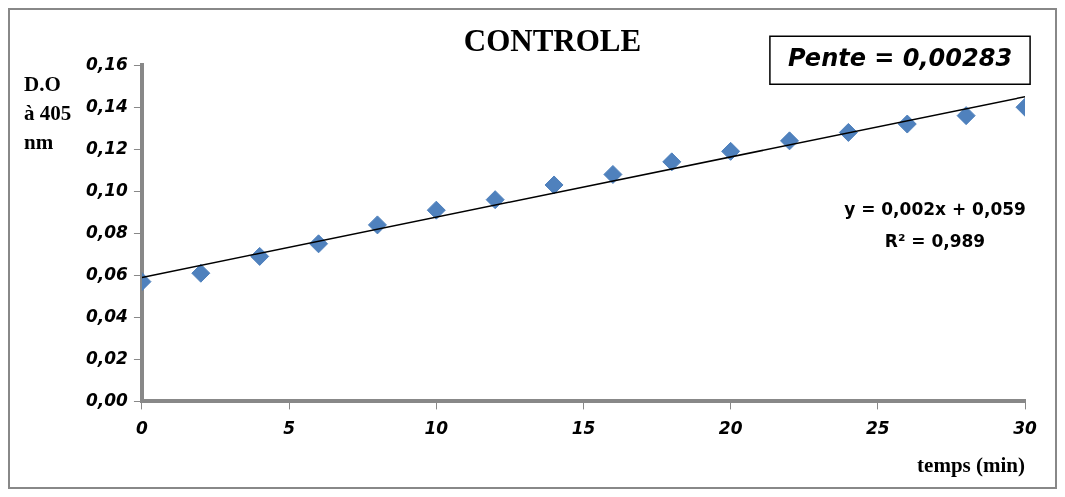 This screenshot has width=1065, height=497. What do you see at coordinates (935, 208) in the screenshot?
I see `annotation: y = 0,002x + 0,059` at bounding box center [935, 208].